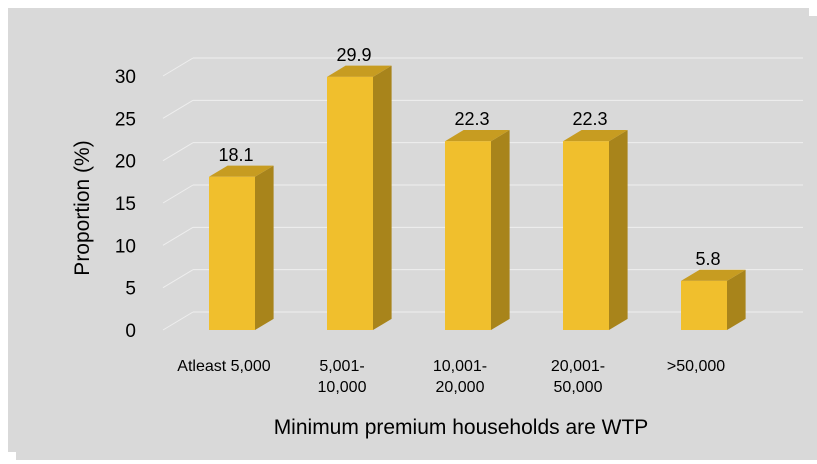  What do you see at coordinates (125, 246) in the screenshot?
I see `y-tick-label: 10` at bounding box center [125, 246].